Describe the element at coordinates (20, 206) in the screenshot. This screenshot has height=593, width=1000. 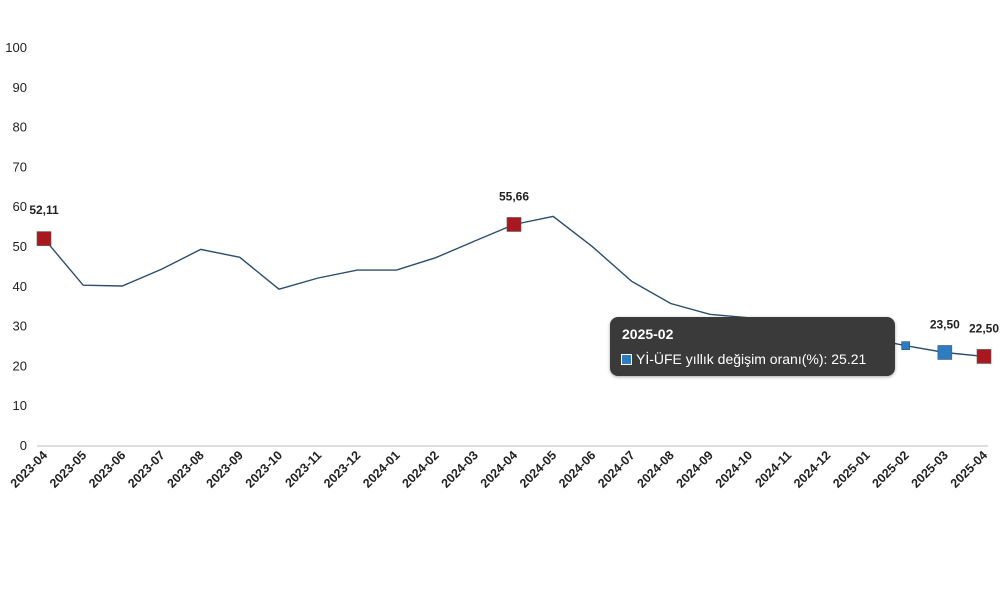
I see `y-tick-label: 60` at that location.